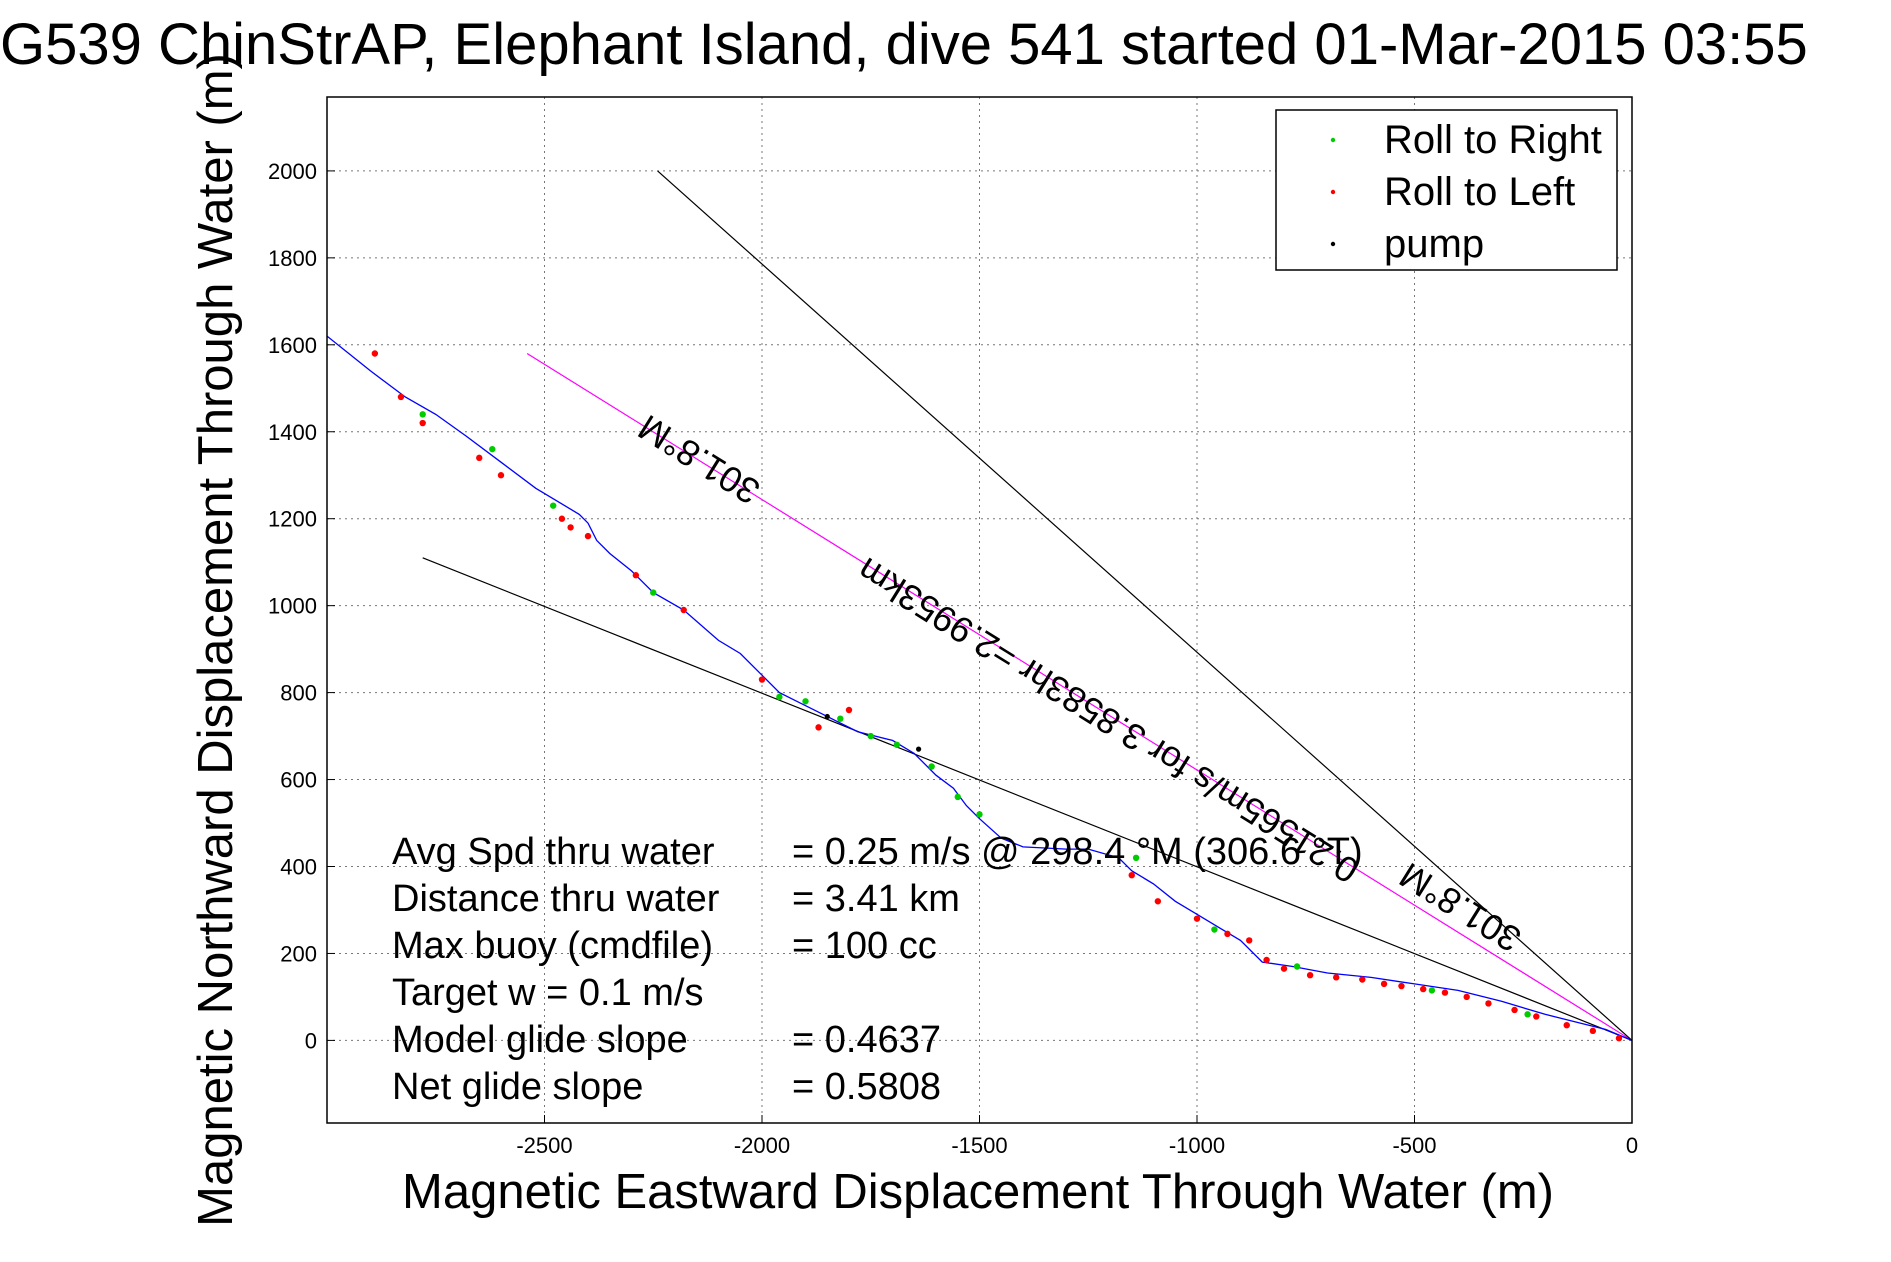  I want to click on legend-label: Roll to Right, so click(1493, 140).